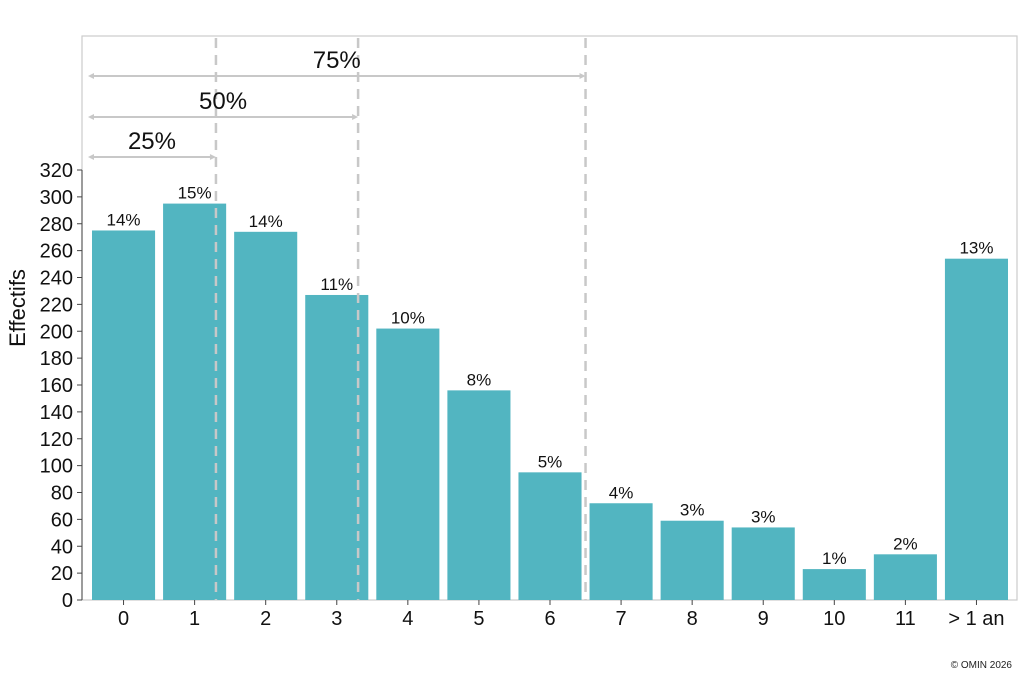 The height and width of the screenshot is (681, 1024). Describe the element at coordinates (976, 619) in the screenshot. I see `x-tick-label-12: > 1 an` at that location.